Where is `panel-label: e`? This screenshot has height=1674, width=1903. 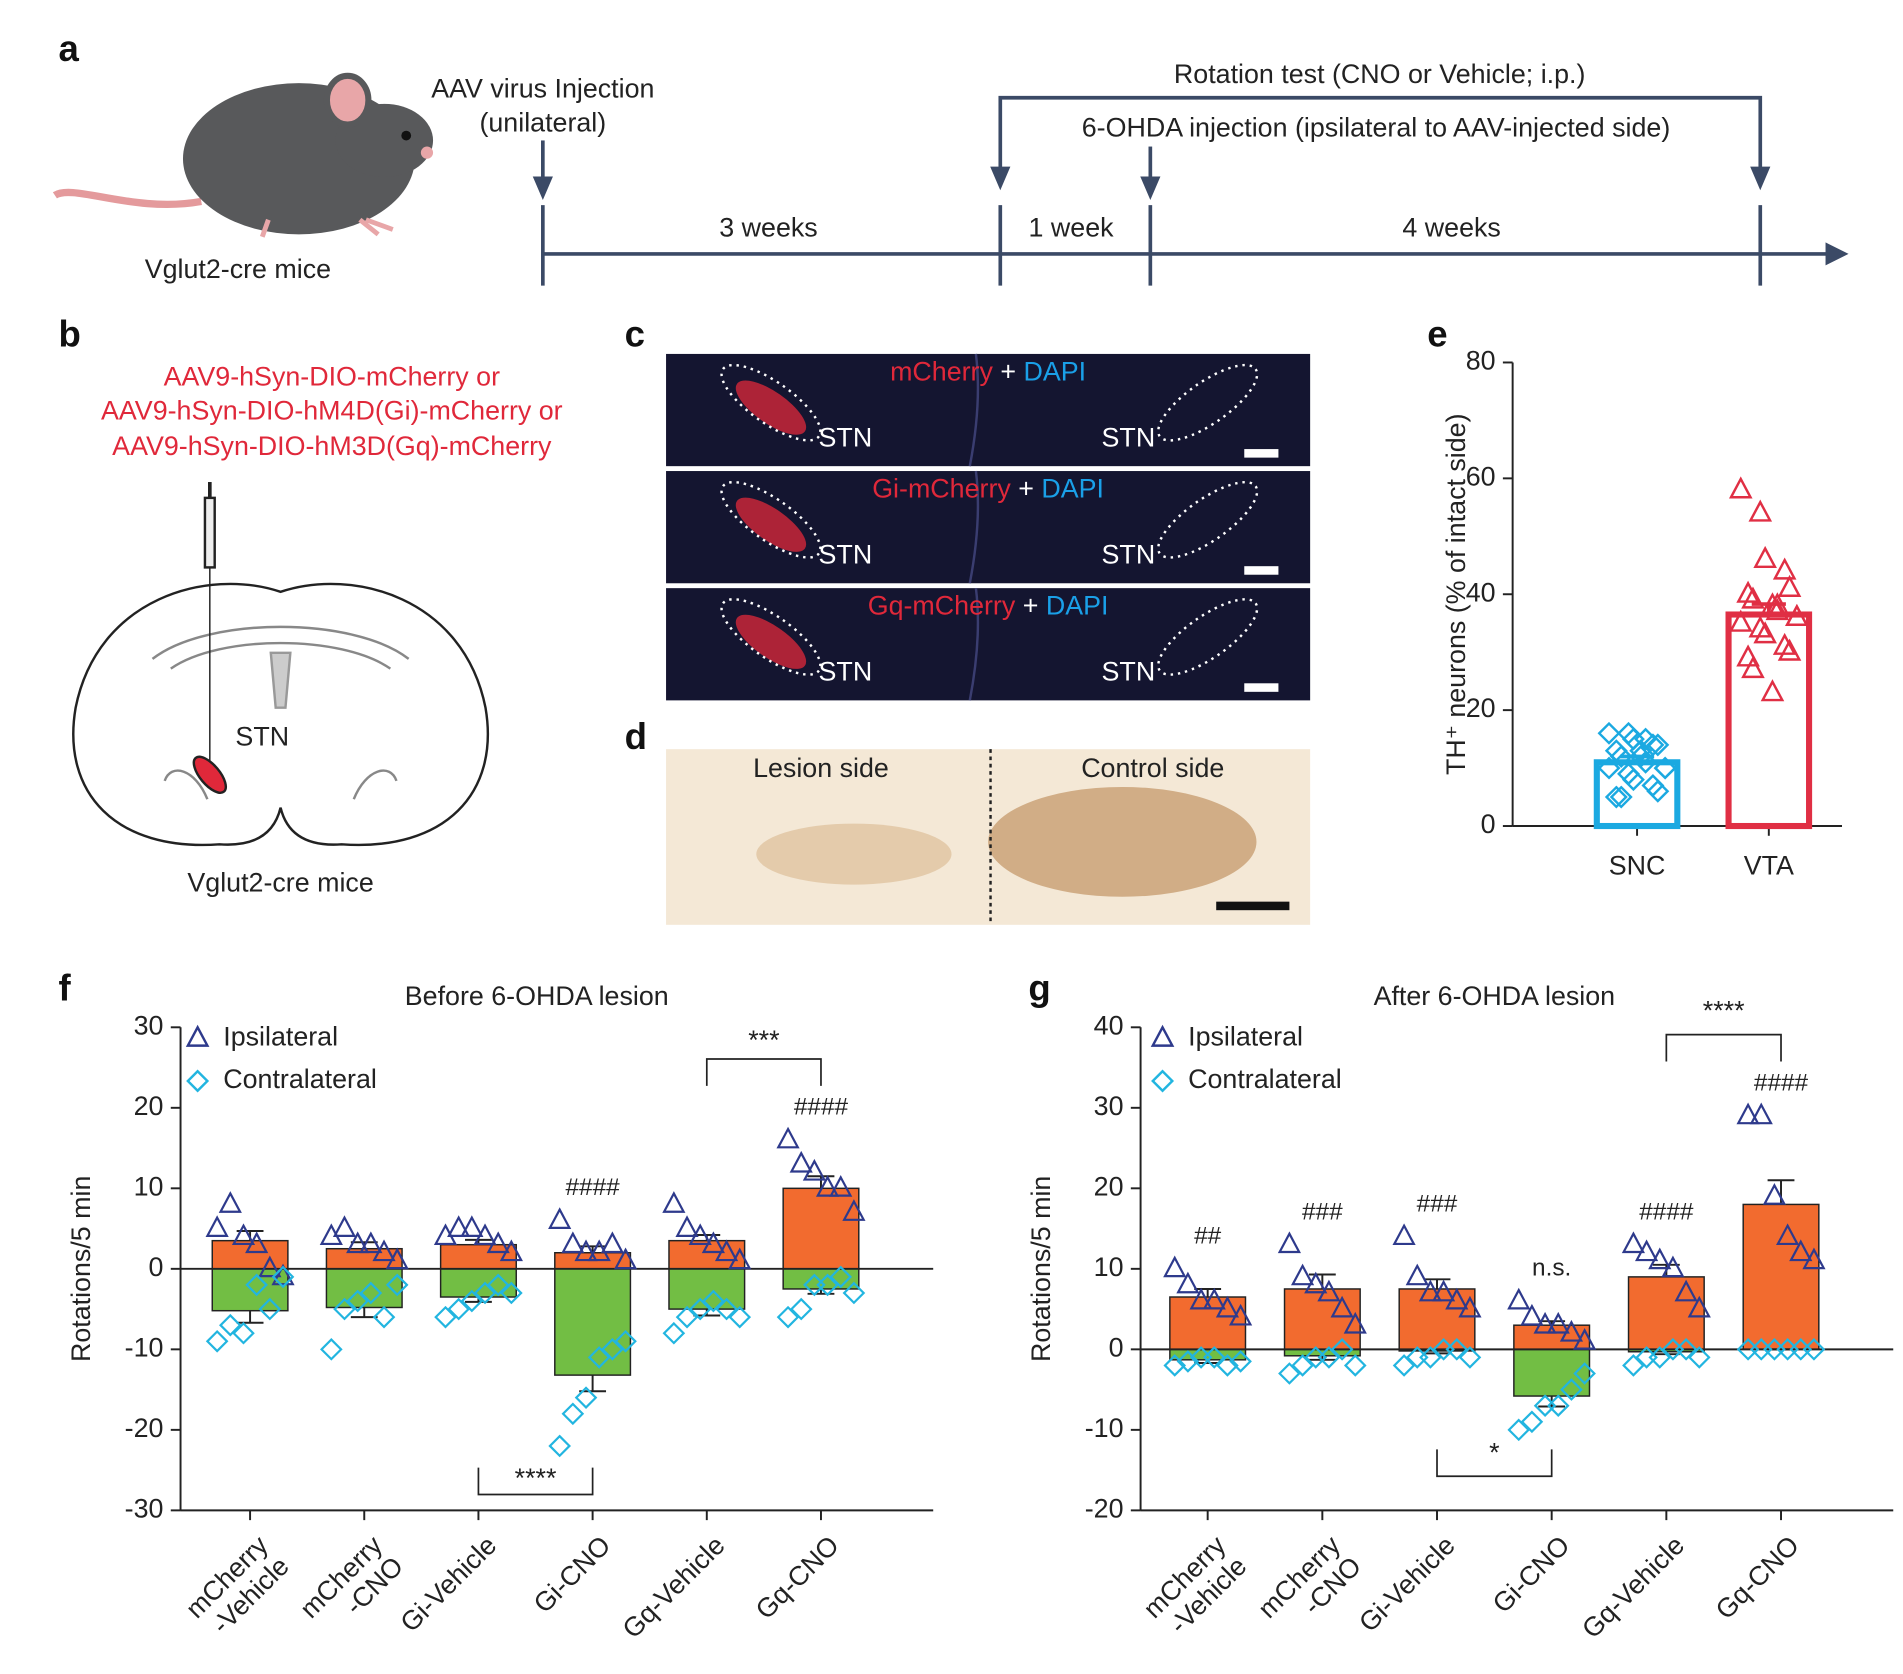
panel-label: e is located at coordinates (1437, 334).